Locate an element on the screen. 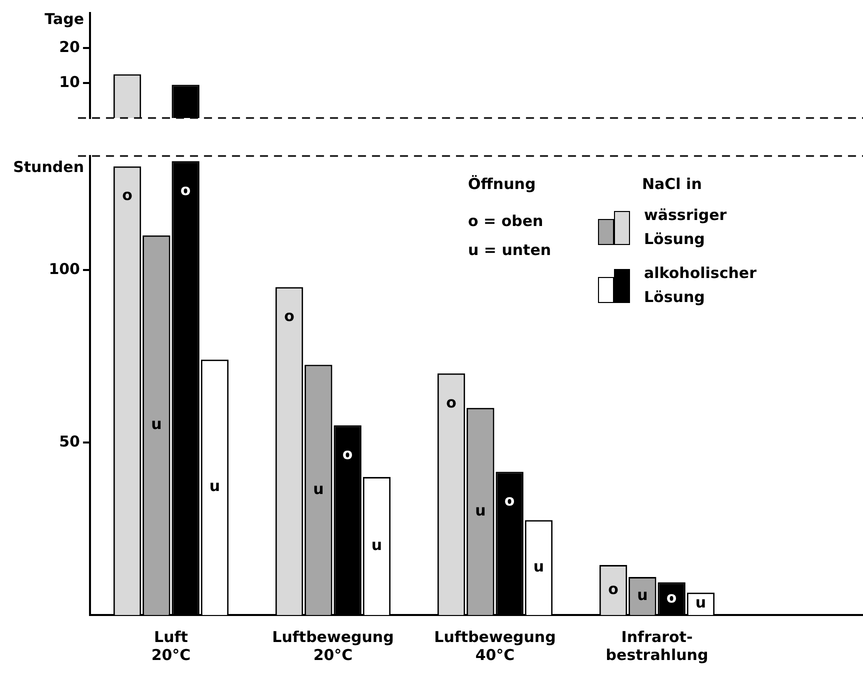  x-tick-label: Luftbewegung 20°C is located at coordinates (333, 646).